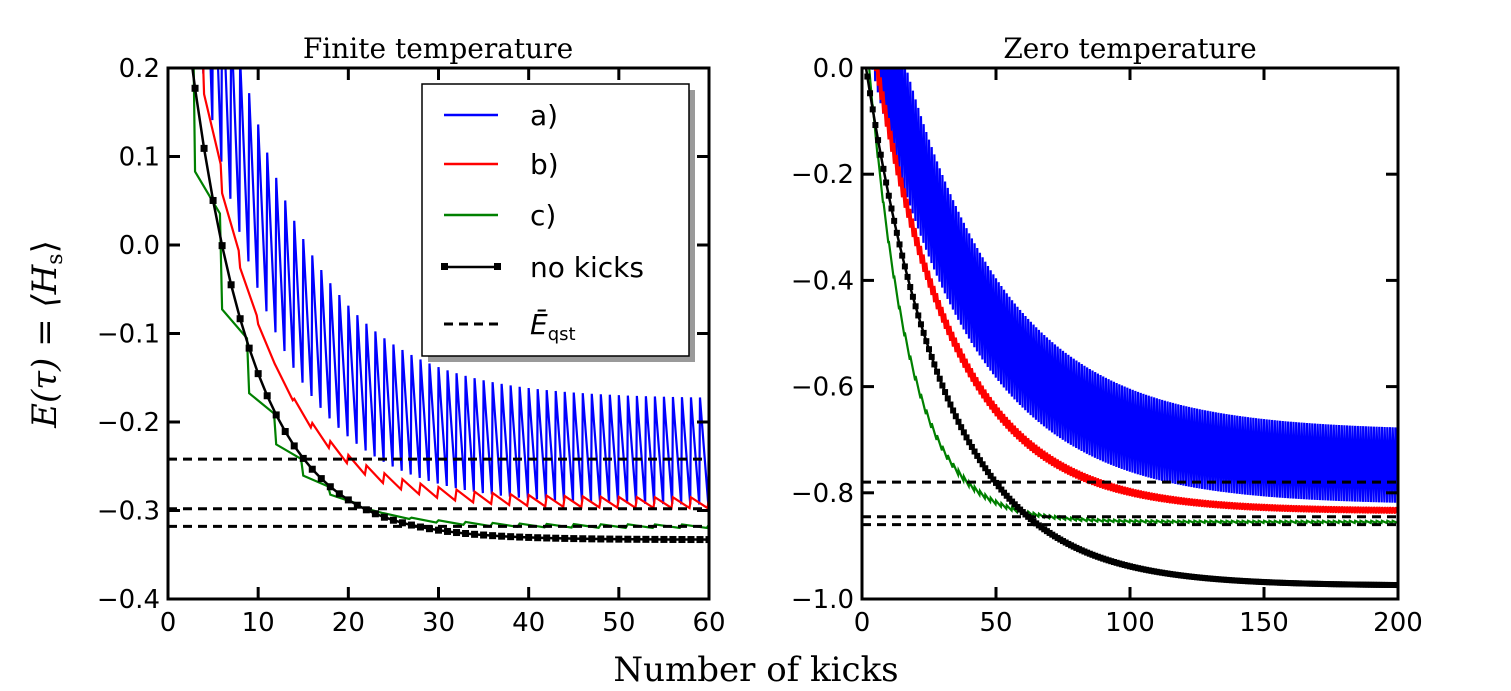 The height and width of the screenshot is (691, 1511). I want to click on x-tick-label: 50, so click(618, 623).